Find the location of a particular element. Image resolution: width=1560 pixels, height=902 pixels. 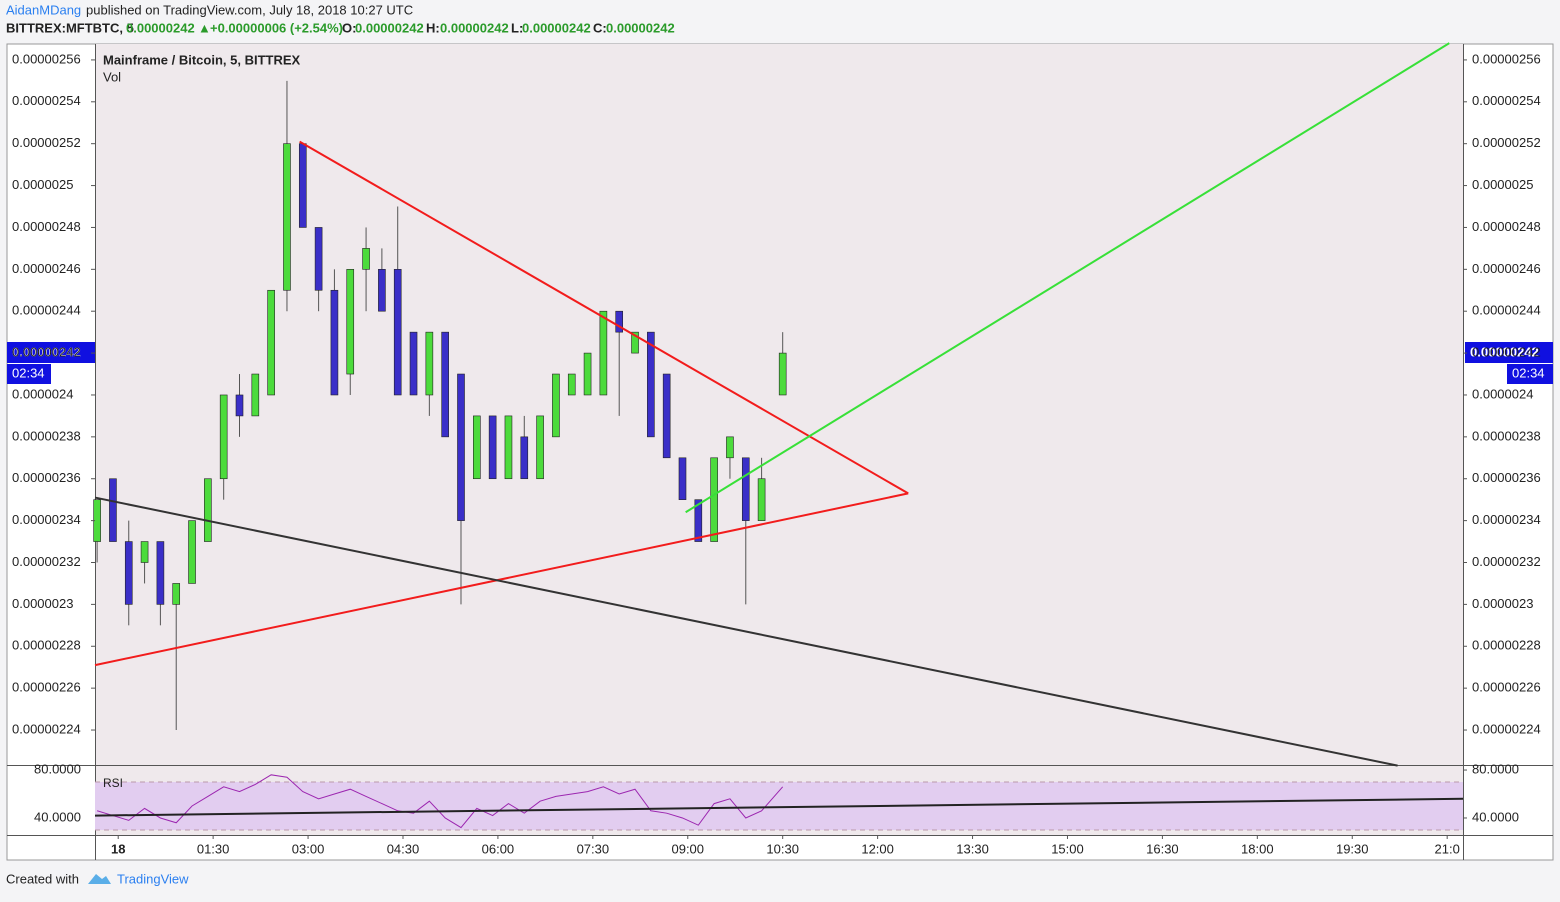

brand-icon is located at coordinates (99, 879).